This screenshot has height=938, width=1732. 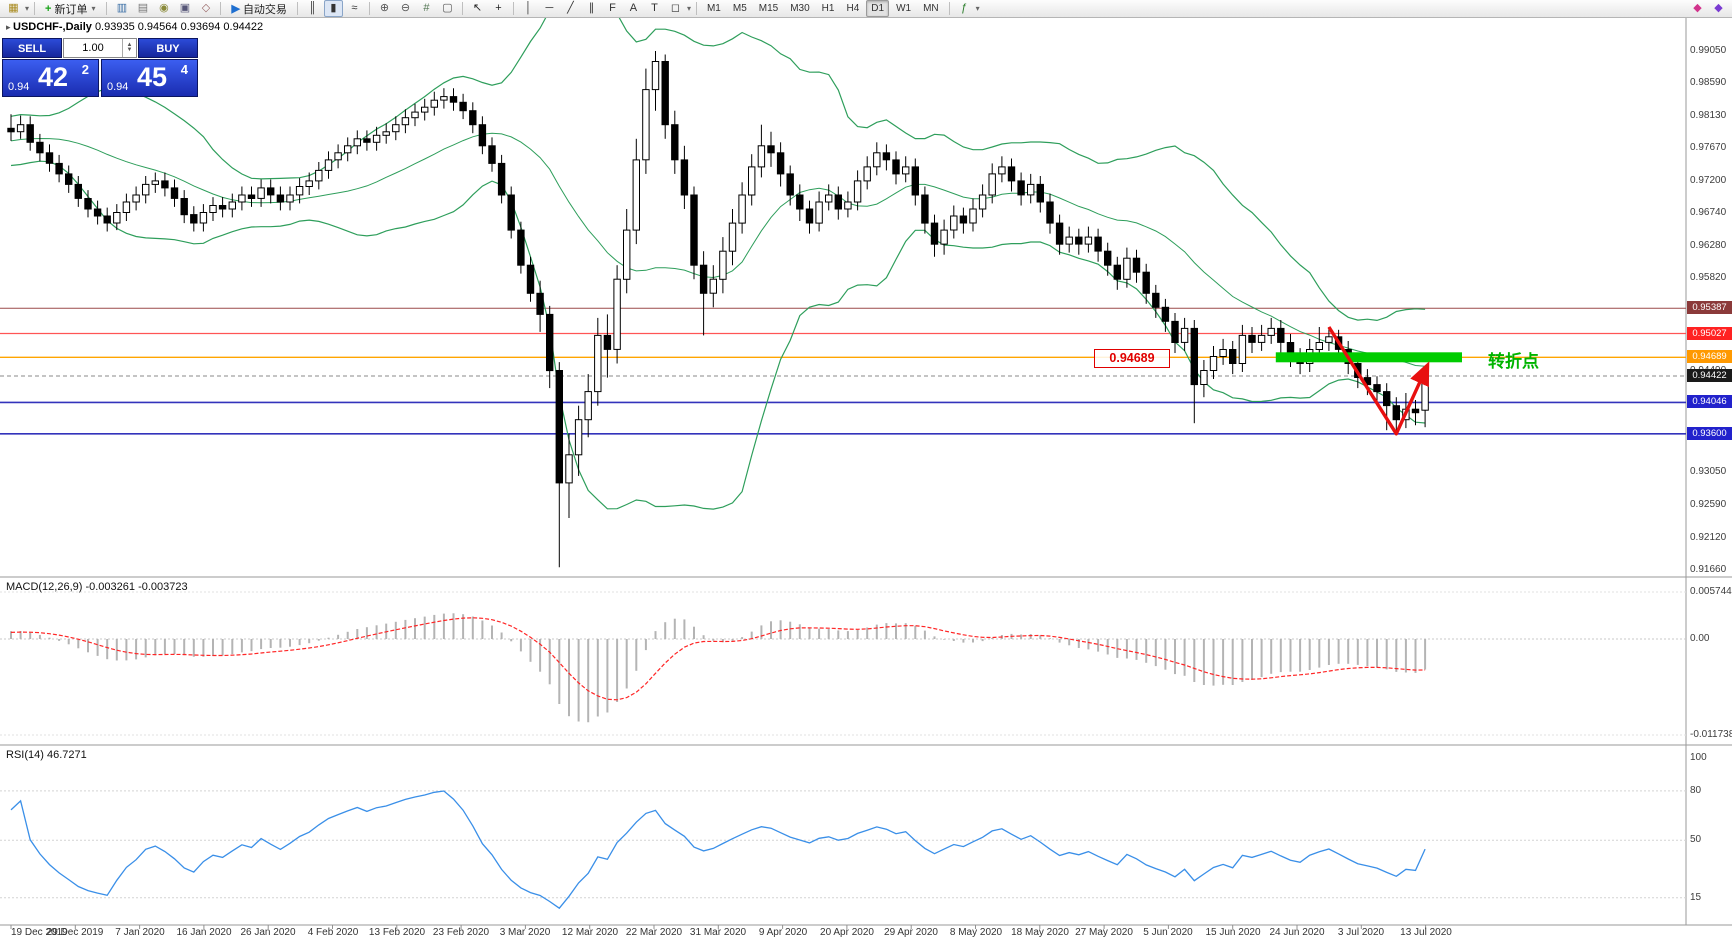 I want to click on buy-button: BUY, so click(x=168, y=48).